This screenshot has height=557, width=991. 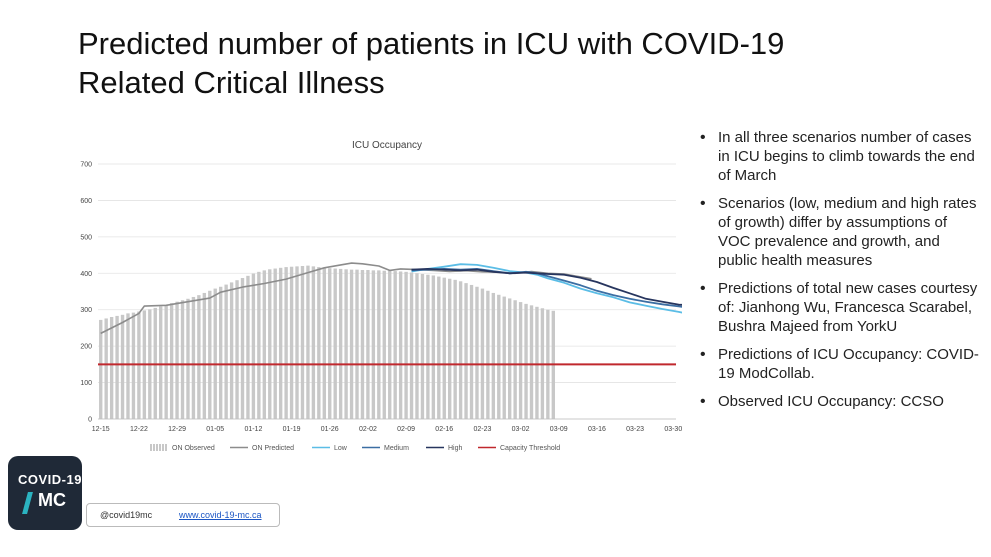 What do you see at coordinates (559, 429) in the screenshot?
I see `x-tick-label: 03-09` at bounding box center [559, 429].